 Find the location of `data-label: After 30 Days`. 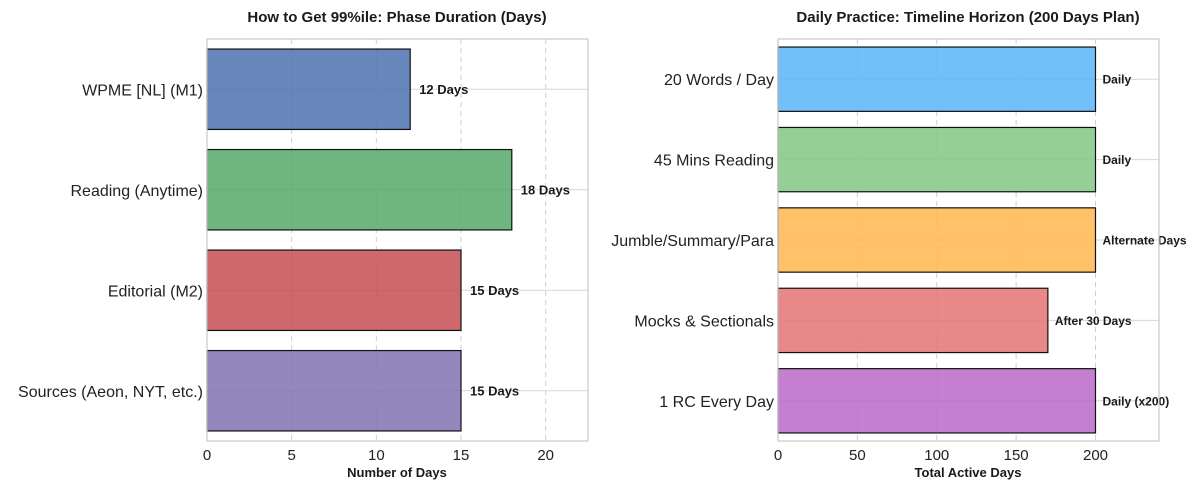

data-label: After 30 Days is located at coordinates (1093, 321).